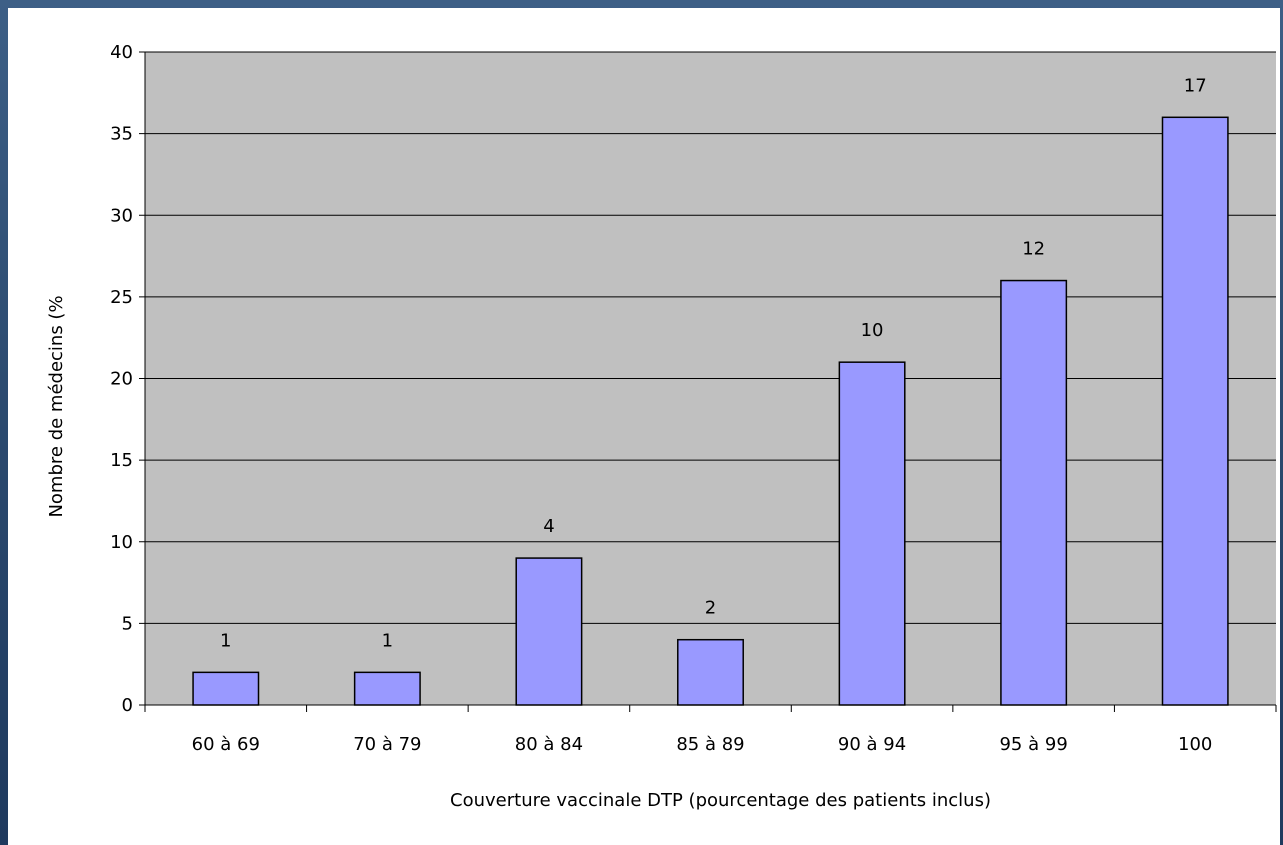  What do you see at coordinates (121, 52) in the screenshot?
I see `y-tick-label: 40` at bounding box center [121, 52].